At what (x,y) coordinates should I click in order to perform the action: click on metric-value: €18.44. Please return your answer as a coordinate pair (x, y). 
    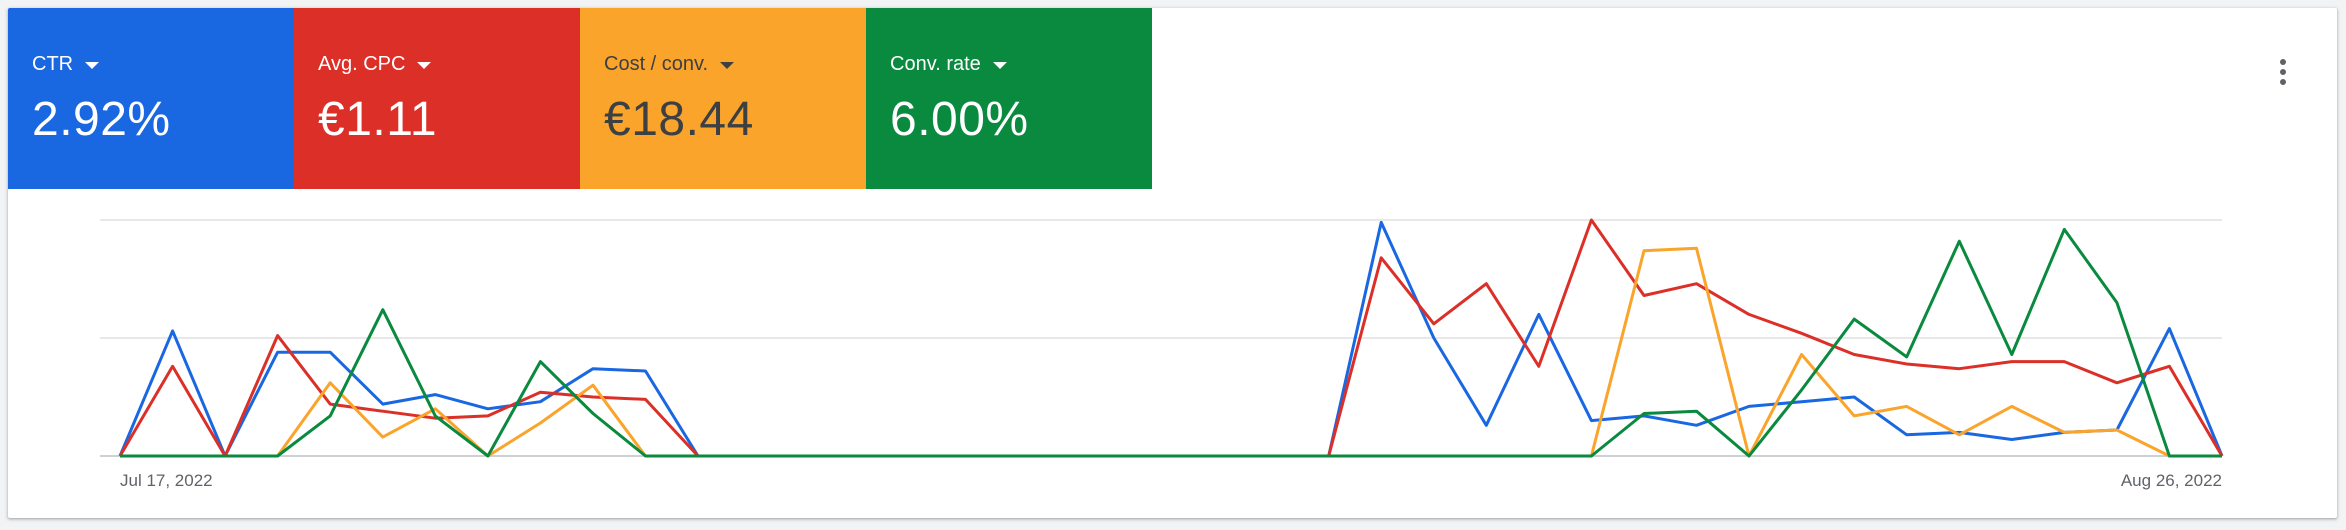
    Looking at the image, I should click on (679, 119).